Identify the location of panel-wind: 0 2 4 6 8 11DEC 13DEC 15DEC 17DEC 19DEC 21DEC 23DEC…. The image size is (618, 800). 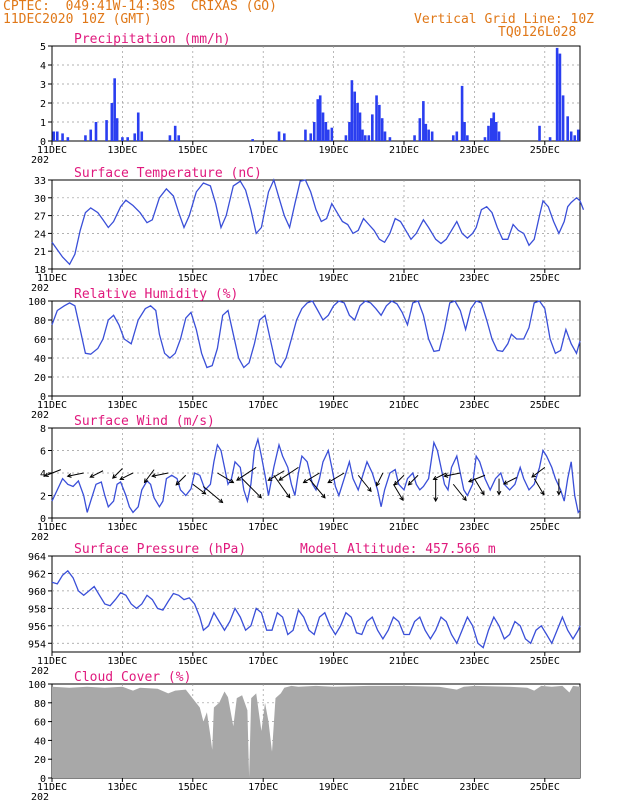
(306, 478).